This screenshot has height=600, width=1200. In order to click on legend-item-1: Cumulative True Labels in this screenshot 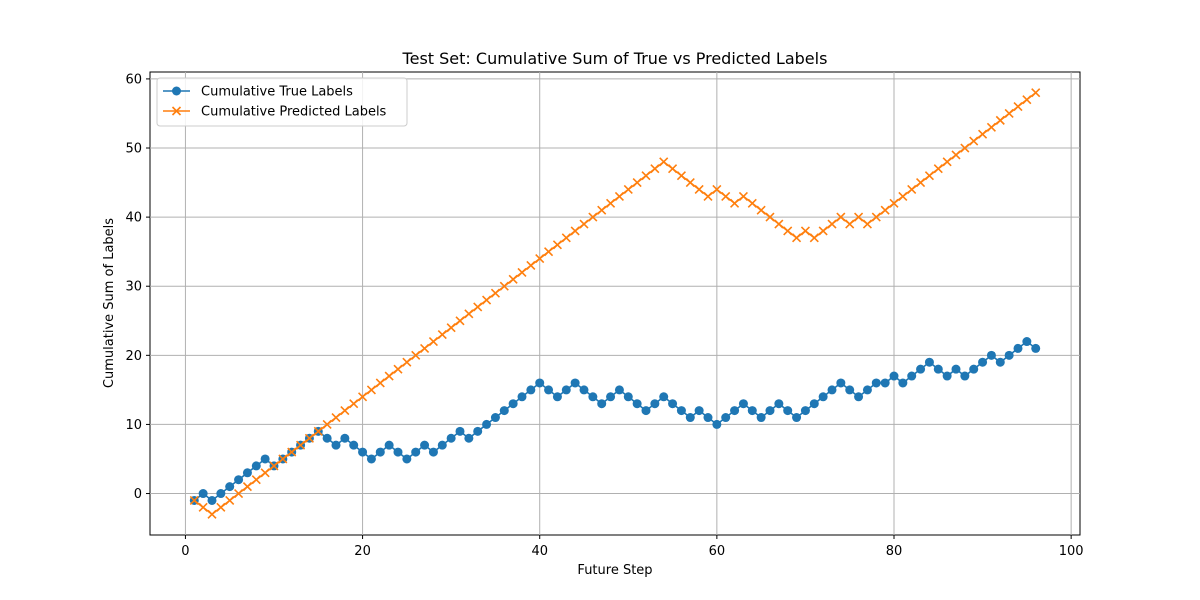, I will do `click(258, 92)`.